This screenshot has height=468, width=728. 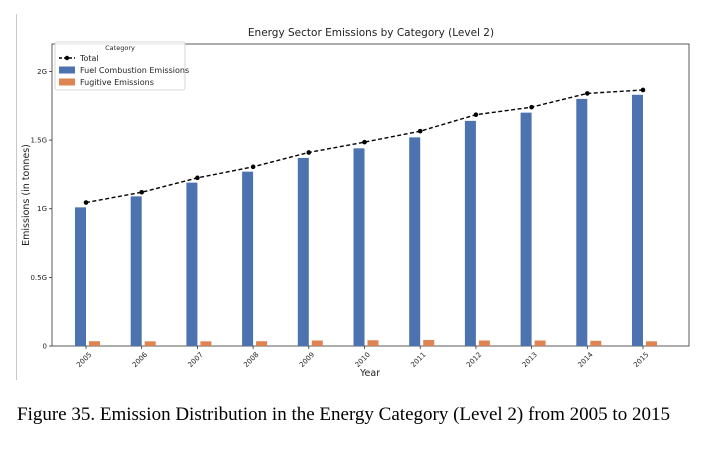 I want to click on x-tick-label: 2010, so click(x=363, y=360).